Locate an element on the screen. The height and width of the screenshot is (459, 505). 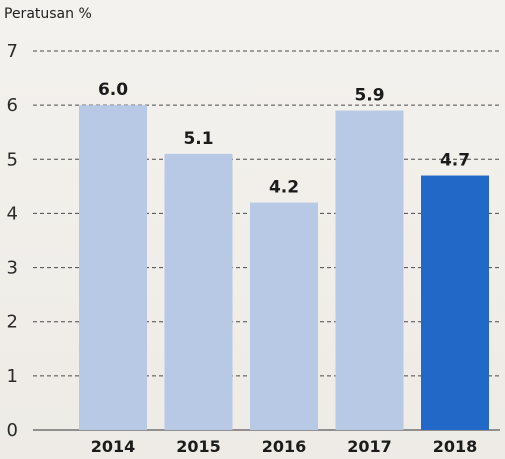
y-tick-label: 1 is located at coordinates (12, 376).